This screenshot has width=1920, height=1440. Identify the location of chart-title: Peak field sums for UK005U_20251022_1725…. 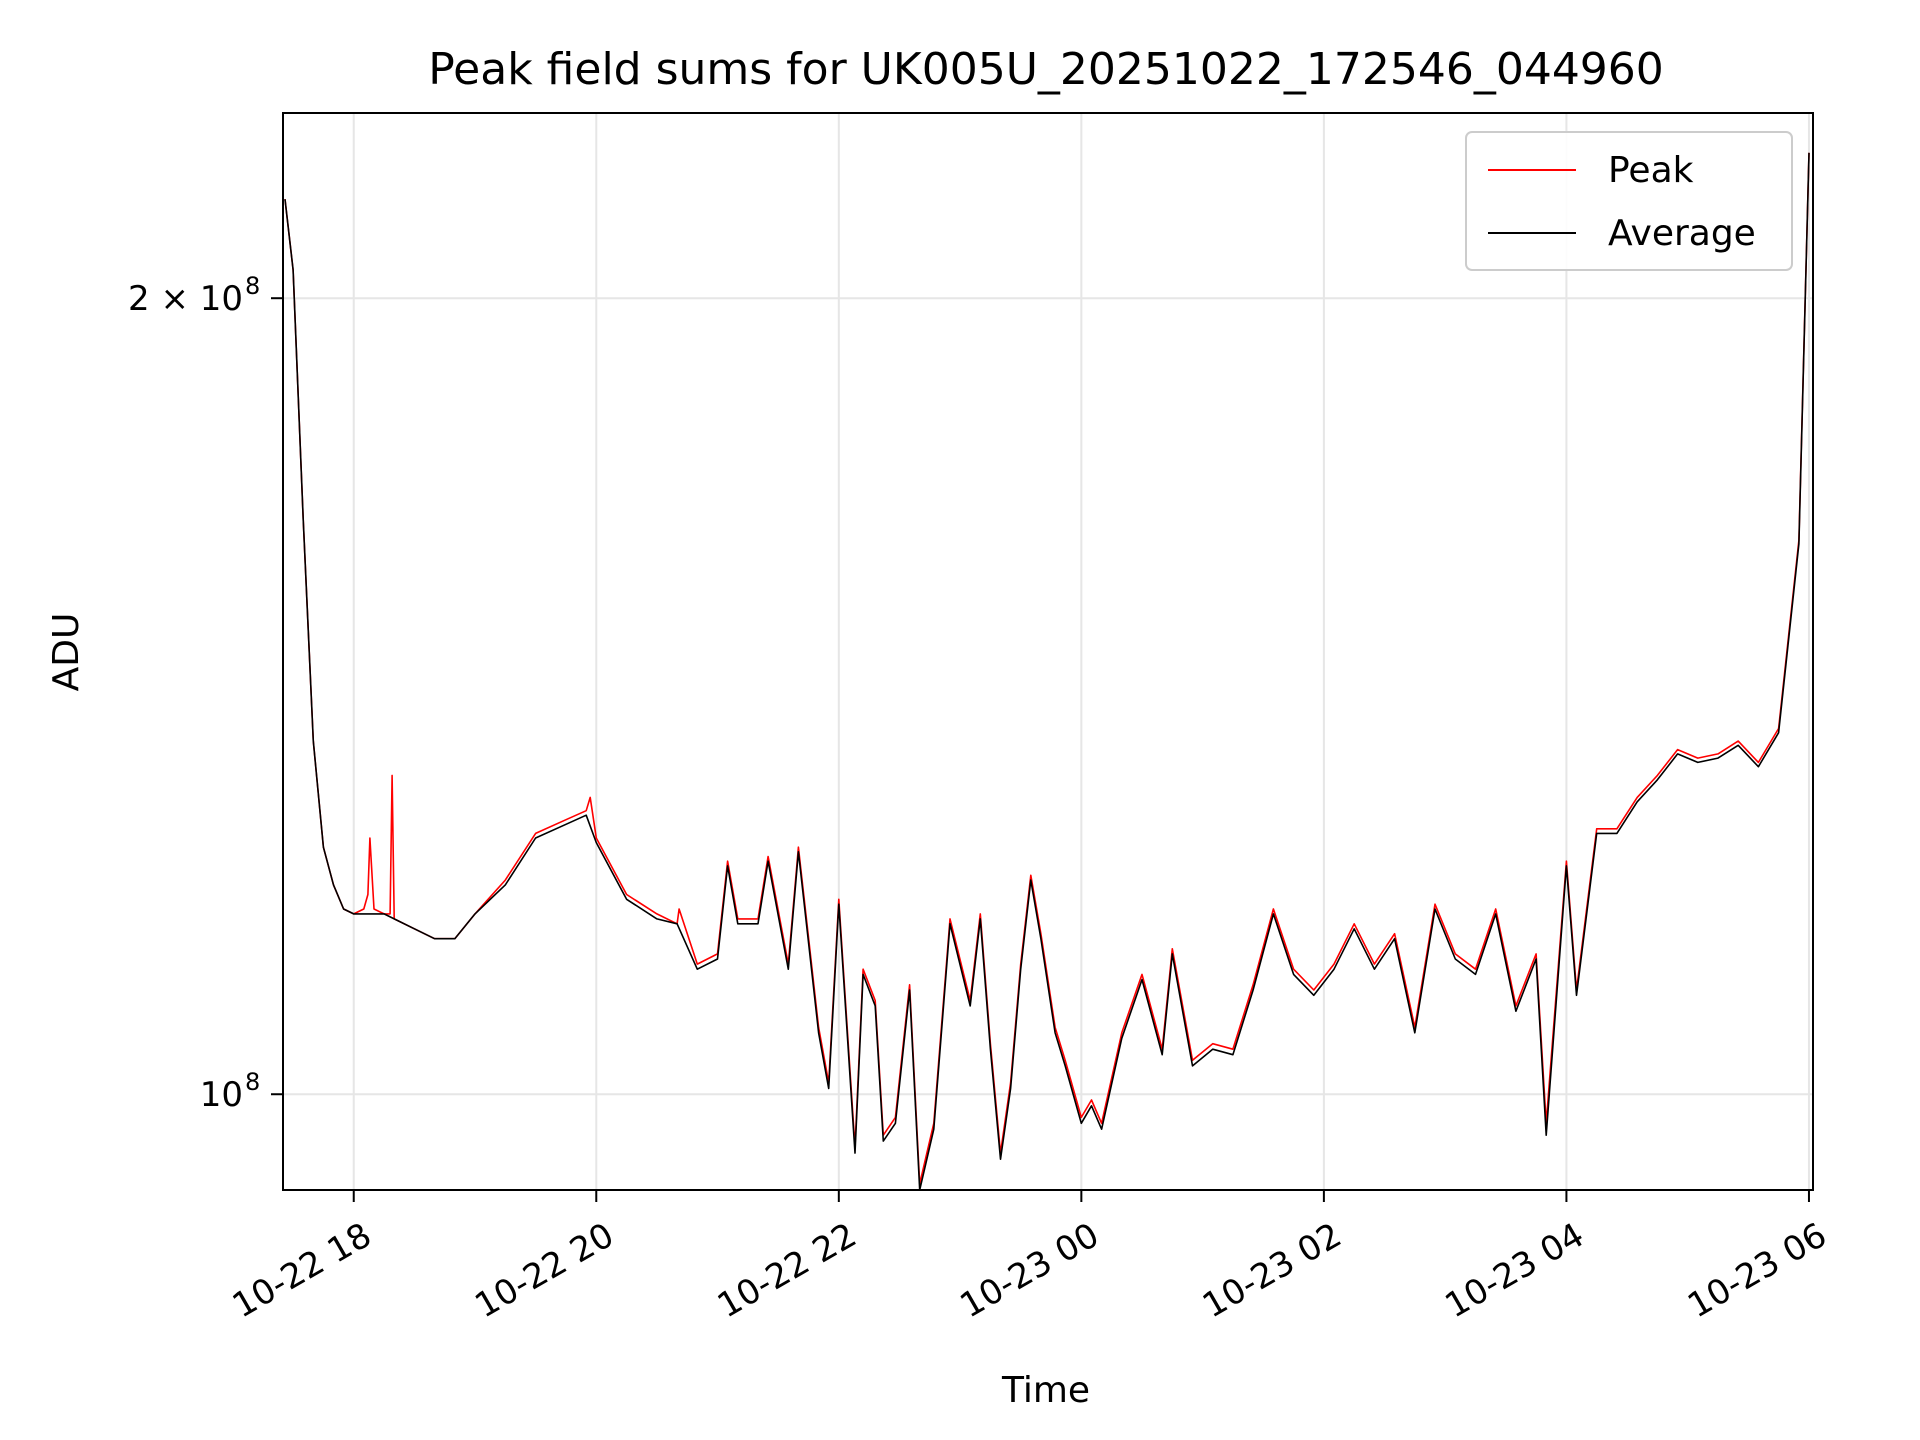
(1046, 69).